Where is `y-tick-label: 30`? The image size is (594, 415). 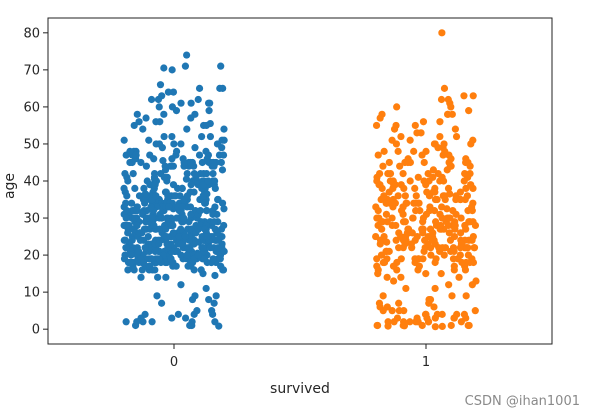
y-tick-label: 30 is located at coordinates (31, 219).